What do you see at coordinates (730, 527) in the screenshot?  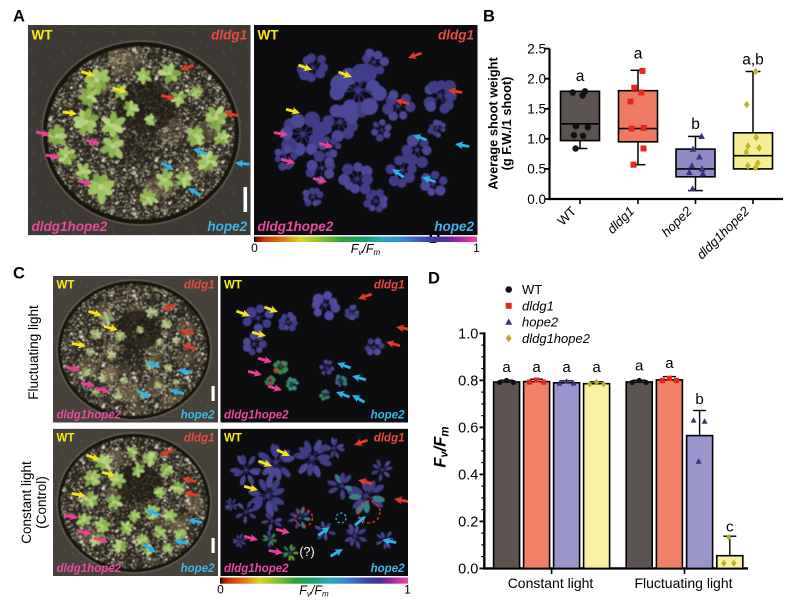 I see `svg-text: c` at bounding box center [730, 527].